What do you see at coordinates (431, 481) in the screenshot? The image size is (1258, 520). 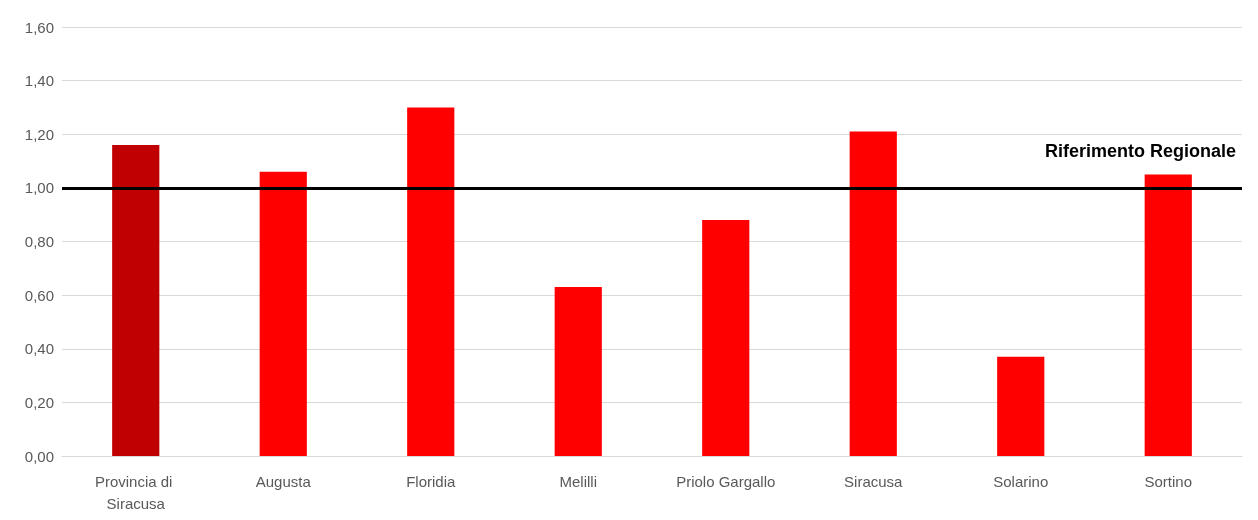 I see `x-tick-label: Floridia` at bounding box center [431, 481].